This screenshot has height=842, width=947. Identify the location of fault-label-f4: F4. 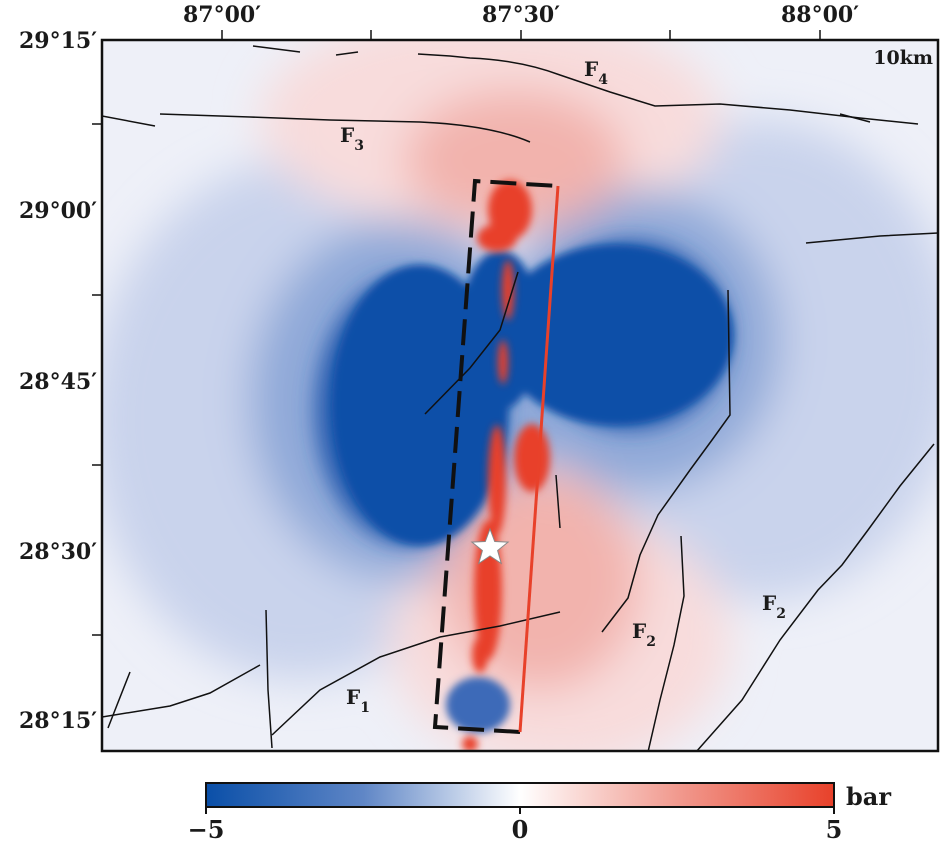
(596, 72).